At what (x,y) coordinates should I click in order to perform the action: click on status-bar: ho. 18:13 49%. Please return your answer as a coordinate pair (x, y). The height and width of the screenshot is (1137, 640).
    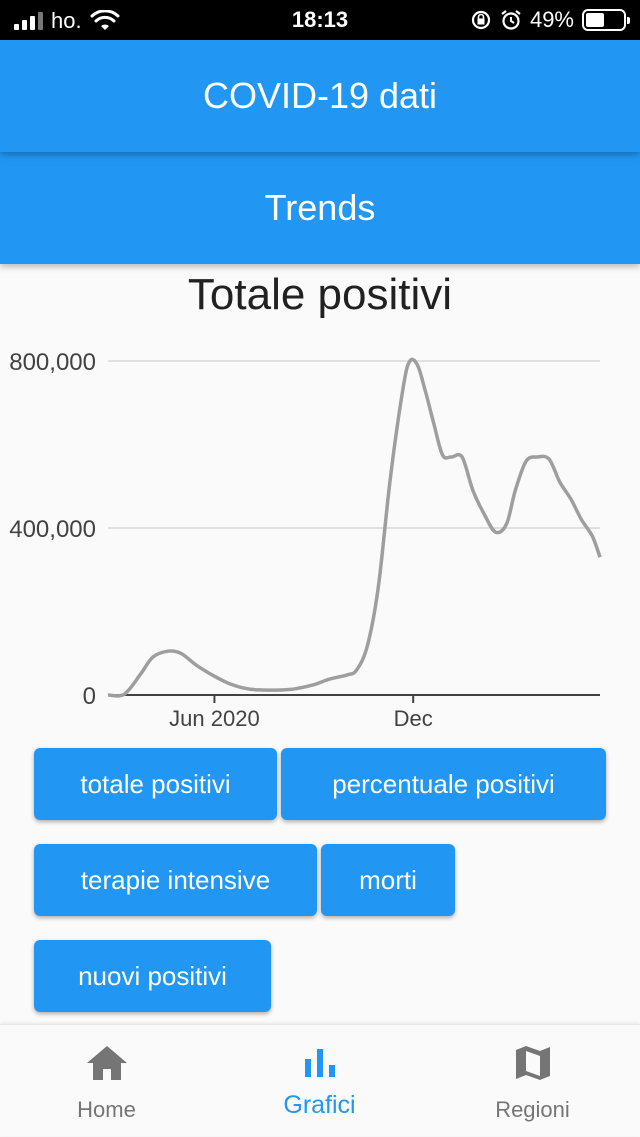
    Looking at the image, I should click on (320, 20).